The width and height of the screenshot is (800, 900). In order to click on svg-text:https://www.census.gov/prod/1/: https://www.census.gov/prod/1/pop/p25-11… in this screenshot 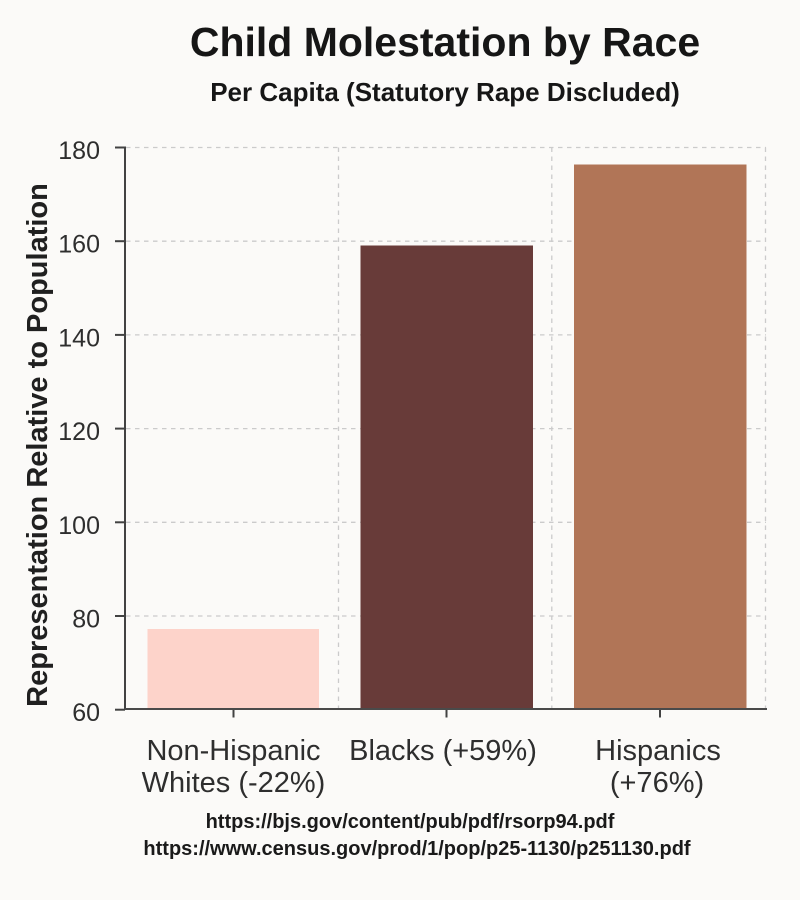, I will do `click(417, 849)`.